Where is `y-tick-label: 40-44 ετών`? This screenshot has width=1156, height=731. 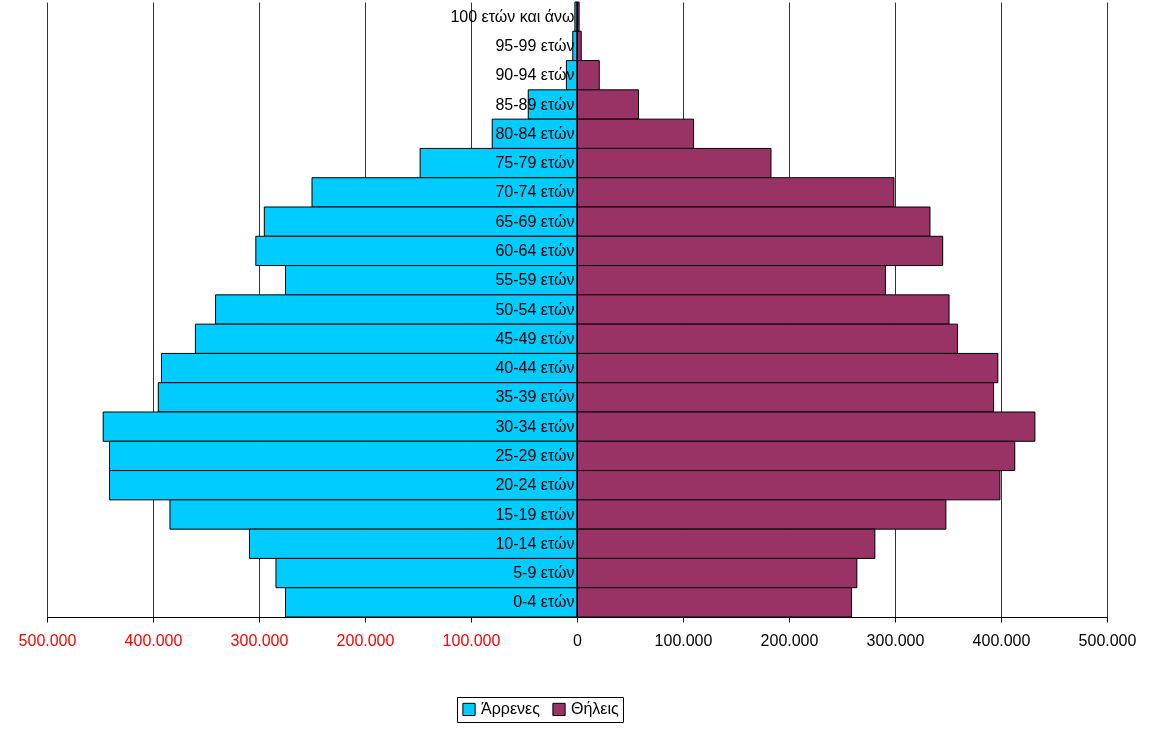 y-tick-label: 40-44 ετών is located at coordinates (535, 368).